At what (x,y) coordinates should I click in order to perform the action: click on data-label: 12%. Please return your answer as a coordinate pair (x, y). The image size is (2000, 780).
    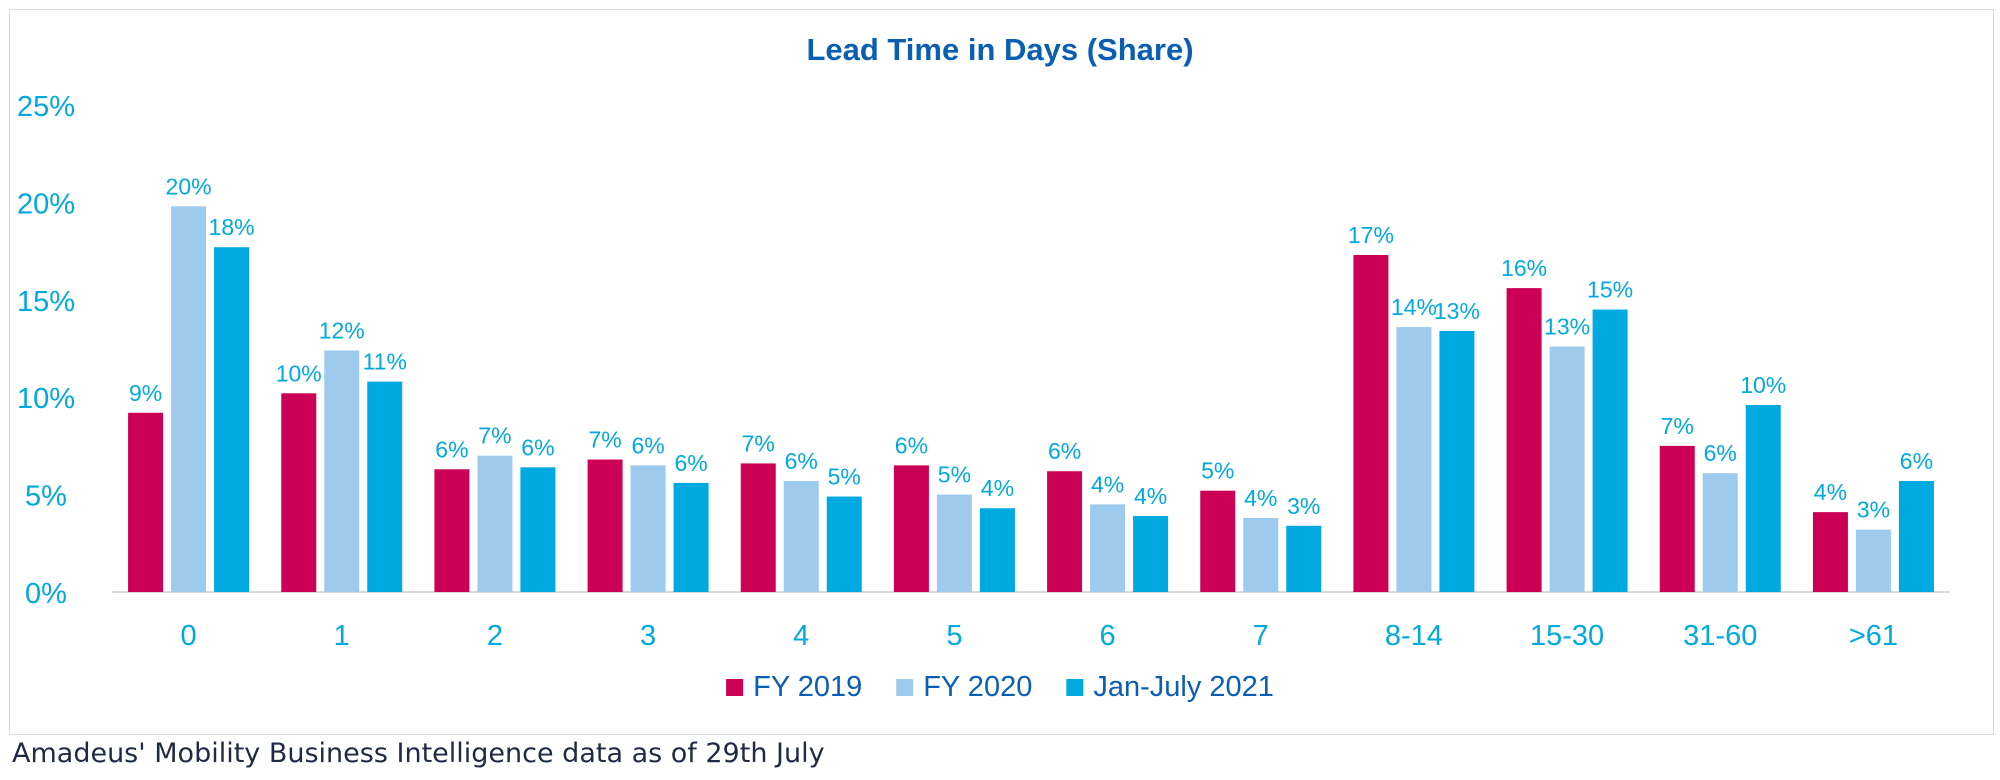
    Looking at the image, I should click on (342, 330).